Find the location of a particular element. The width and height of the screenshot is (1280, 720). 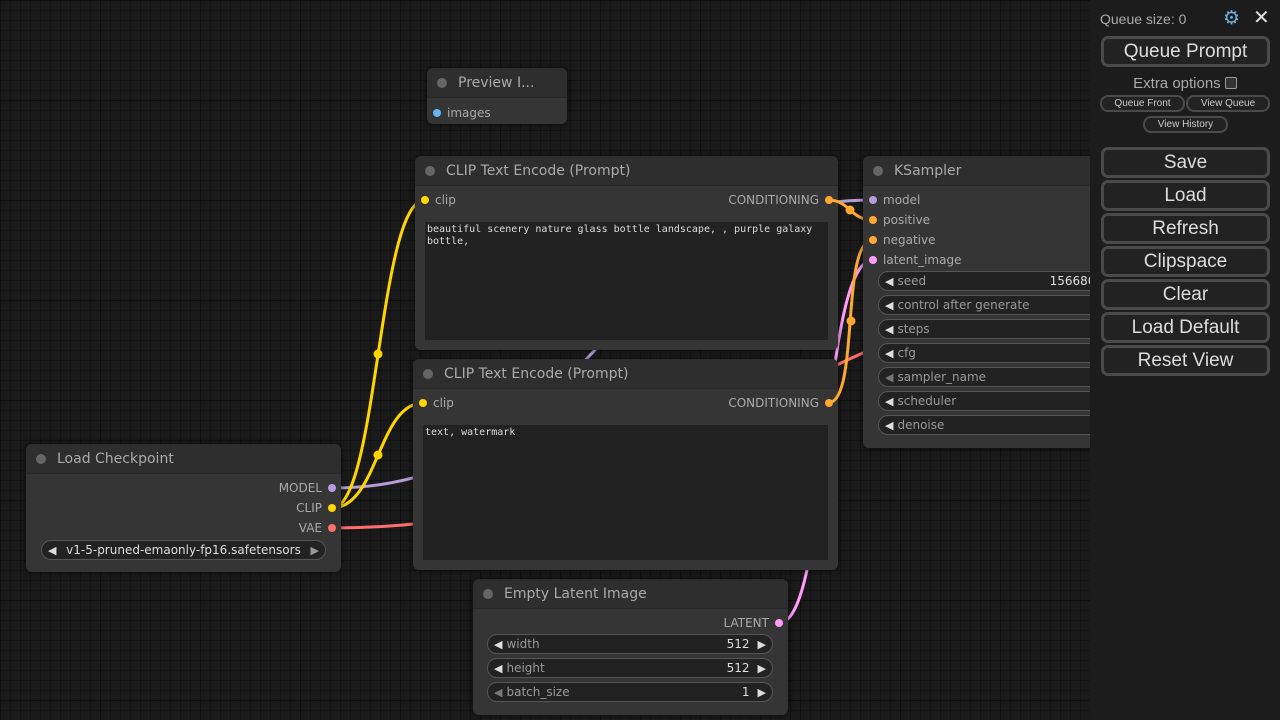

output-vae: VAE is located at coordinates (317, 528).